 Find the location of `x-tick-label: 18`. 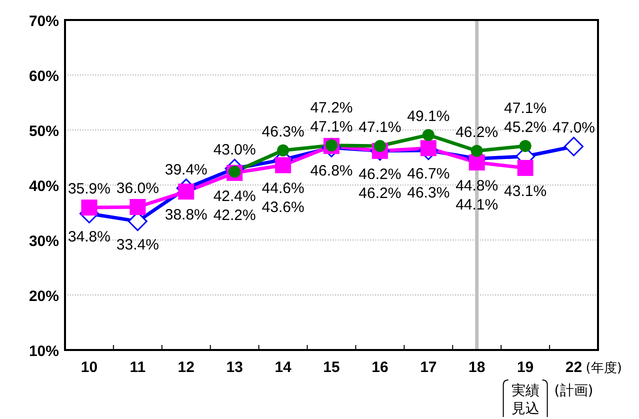

x-tick-label: 18 is located at coordinates (477, 367).